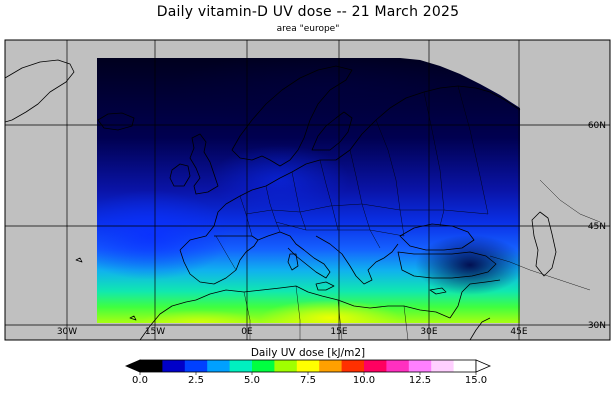  What do you see at coordinates (132, 366) in the screenshot?
I see `colorbar-under-arrow` at bounding box center [132, 366].